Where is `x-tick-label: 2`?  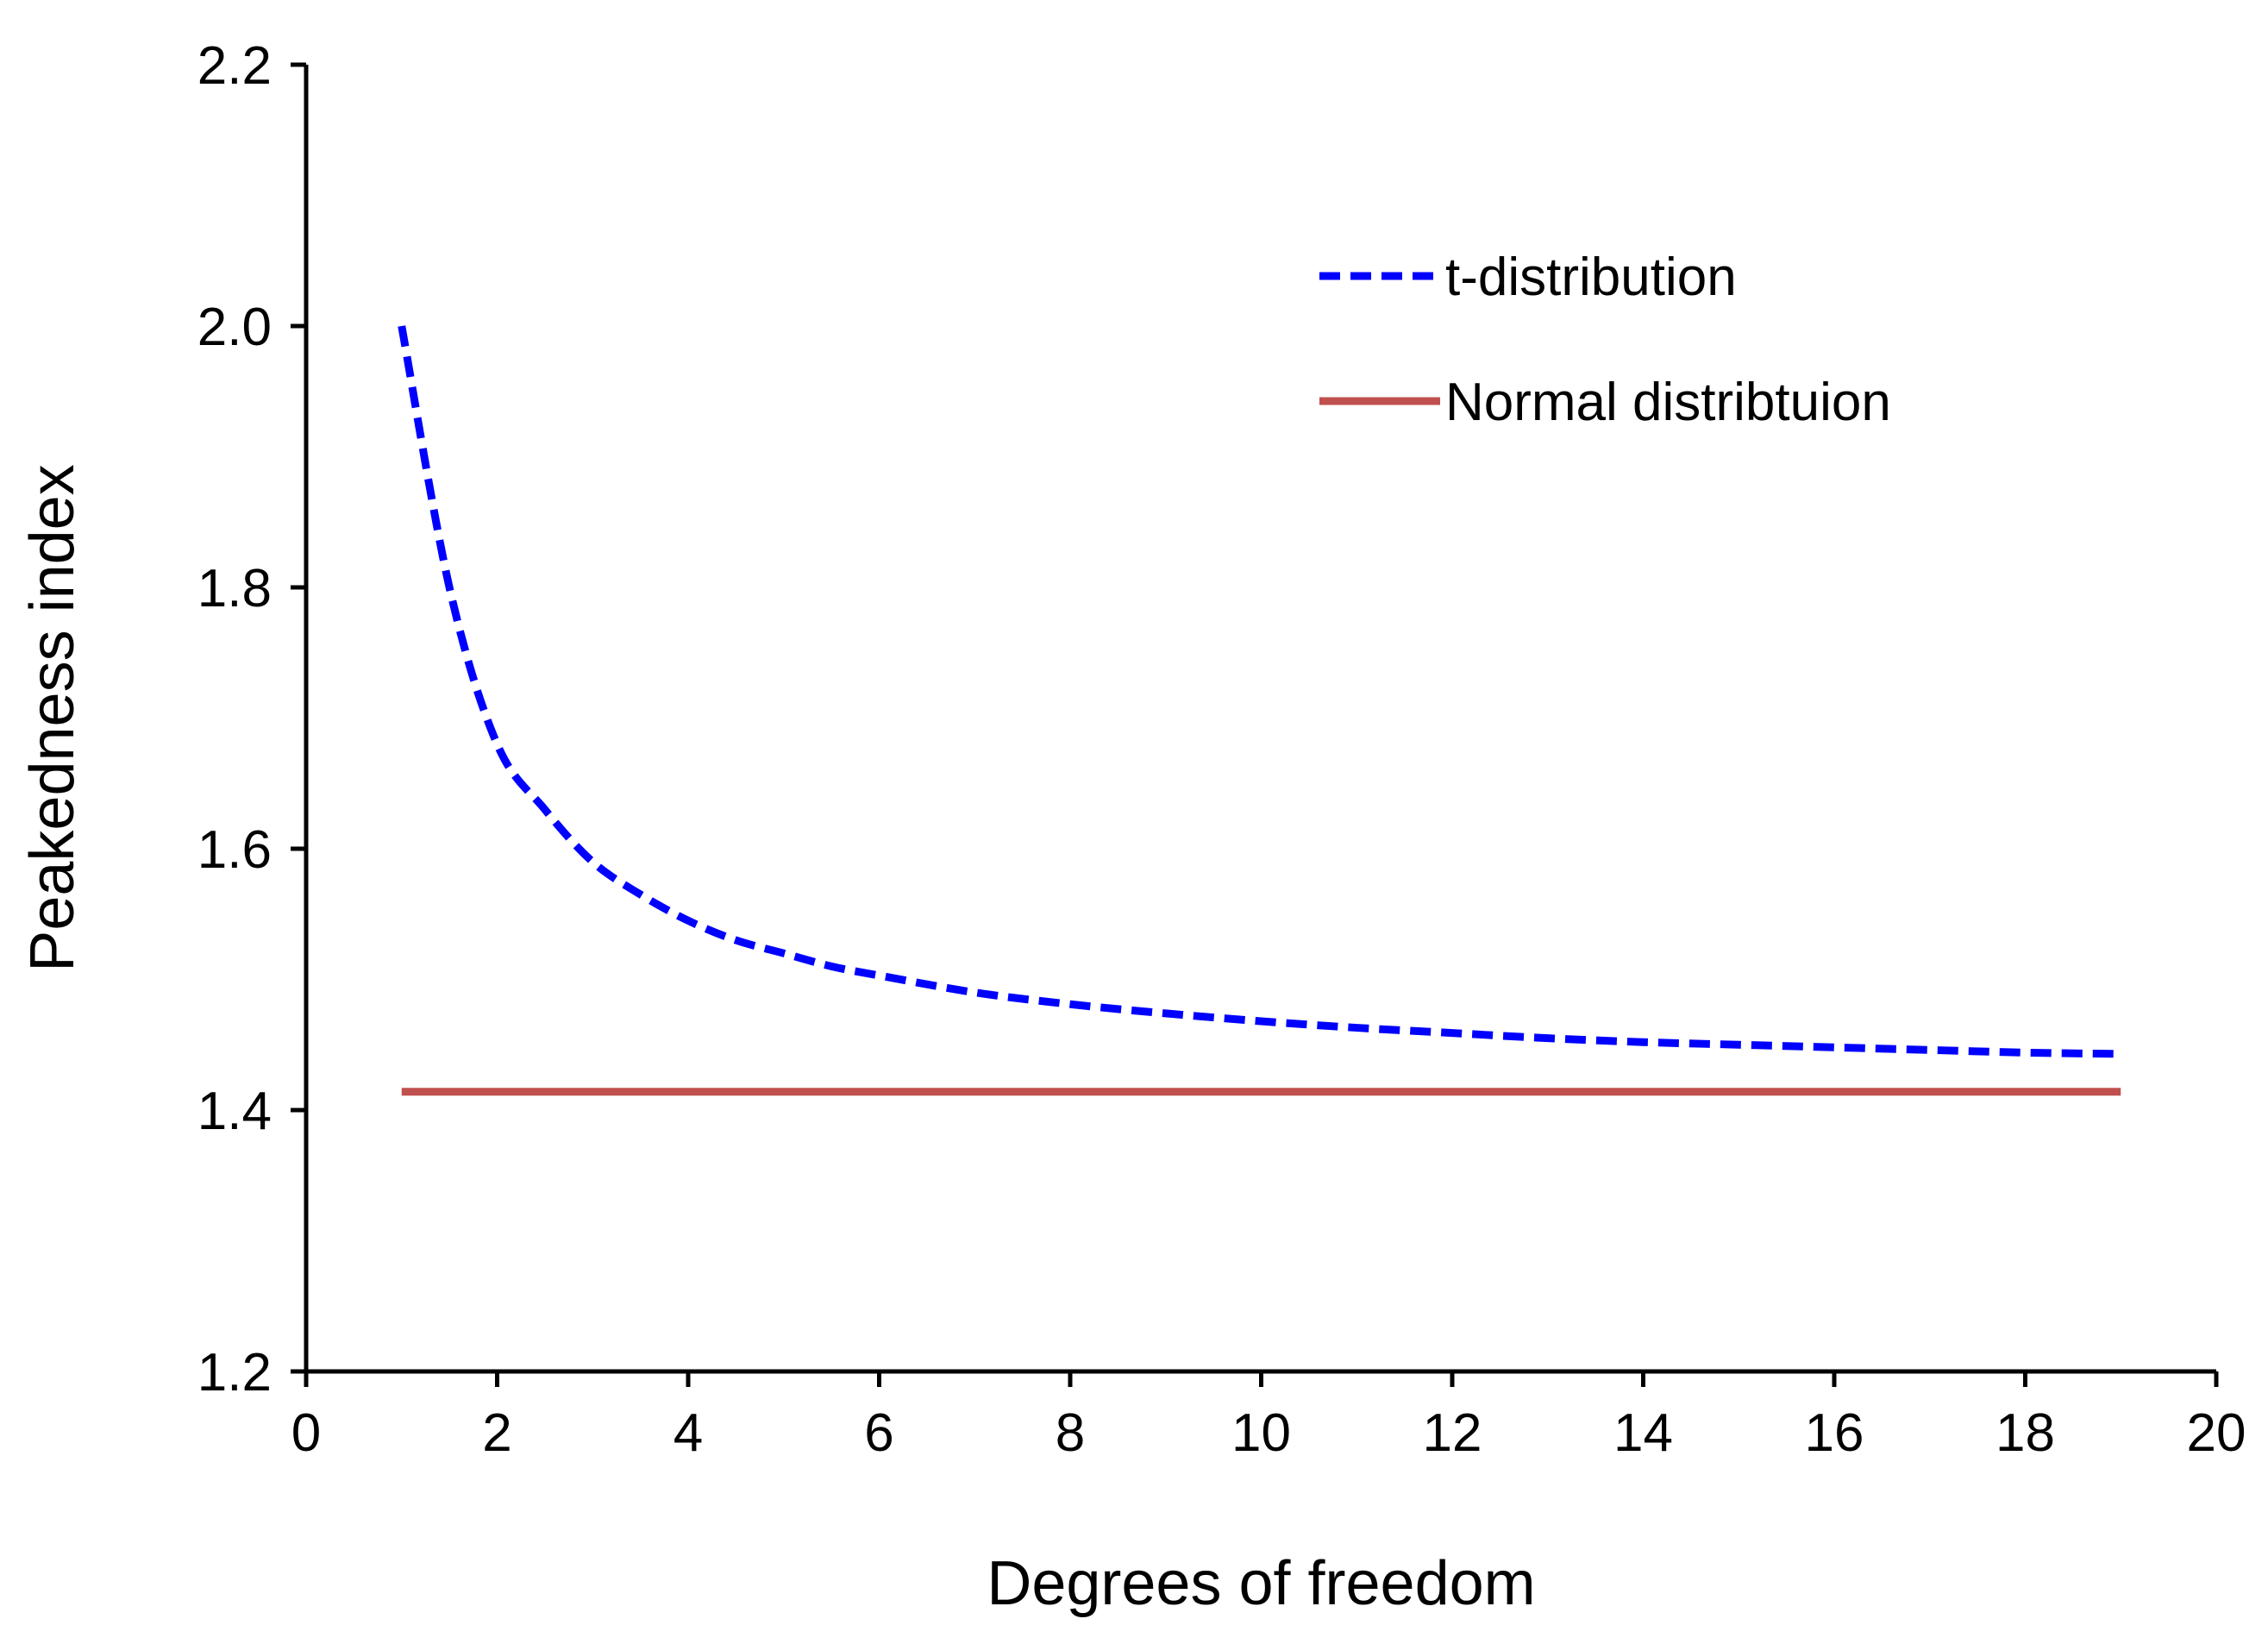 x-tick-label: 2 is located at coordinates (497, 1433).